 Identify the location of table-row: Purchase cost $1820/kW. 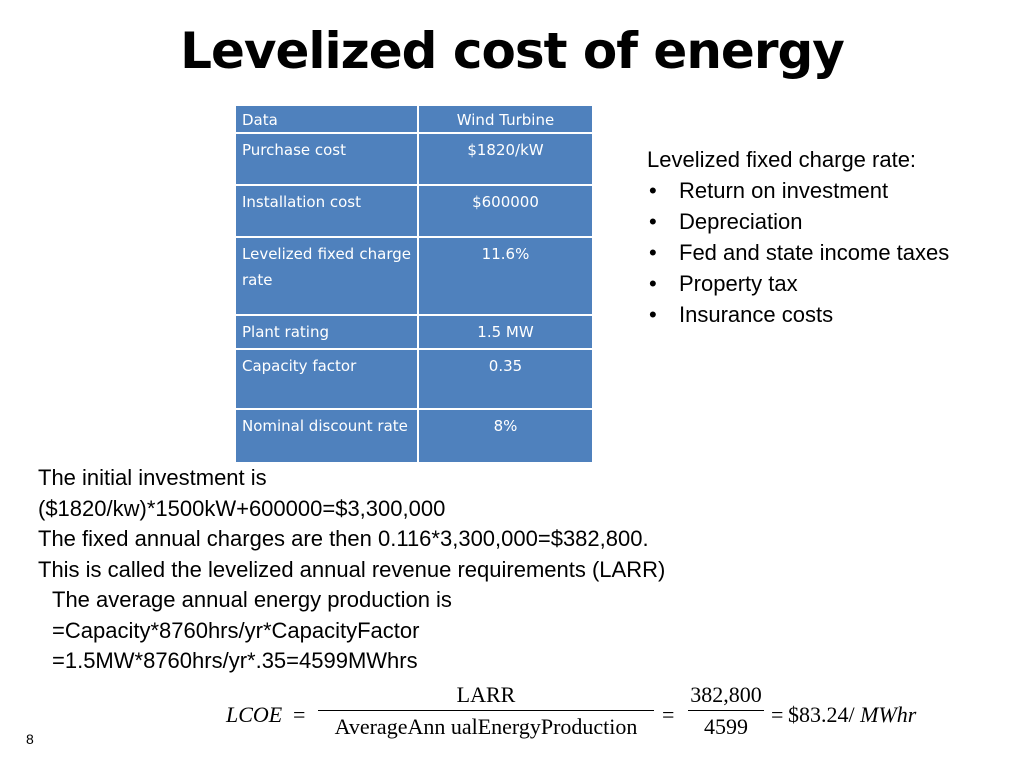
(414, 159).